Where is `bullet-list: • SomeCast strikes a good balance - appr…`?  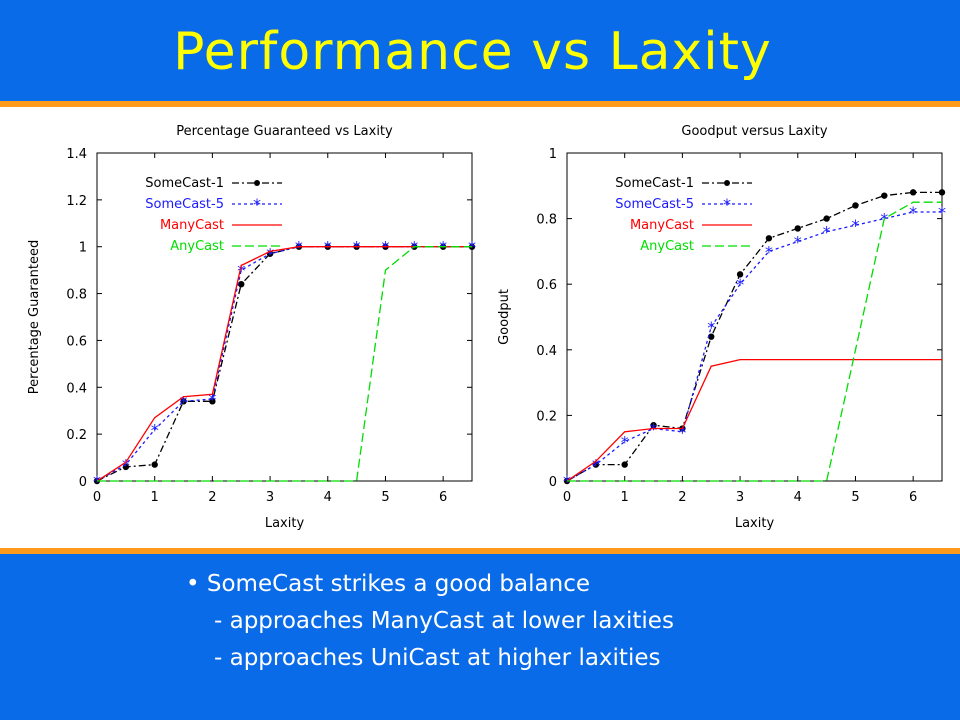
bullet-list: • SomeCast strikes a good balance - appr… is located at coordinates (430, 621).